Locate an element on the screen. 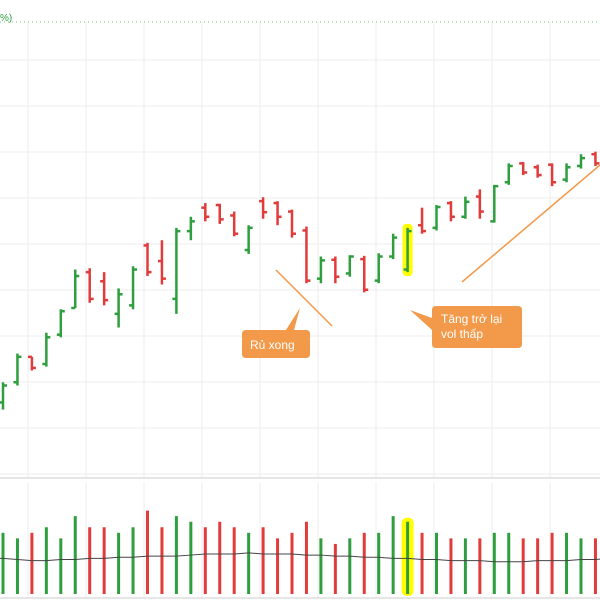 The image size is (600, 600). volume-ma-line is located at coordinates (300, 557).